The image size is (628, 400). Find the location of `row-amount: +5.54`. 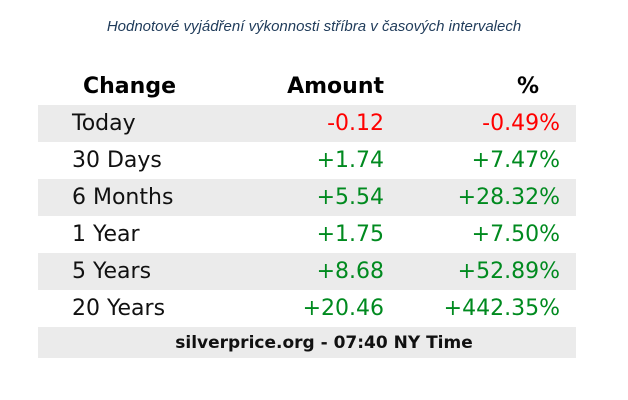

row-amount: +5.54 is located at coordinates (350, 197).